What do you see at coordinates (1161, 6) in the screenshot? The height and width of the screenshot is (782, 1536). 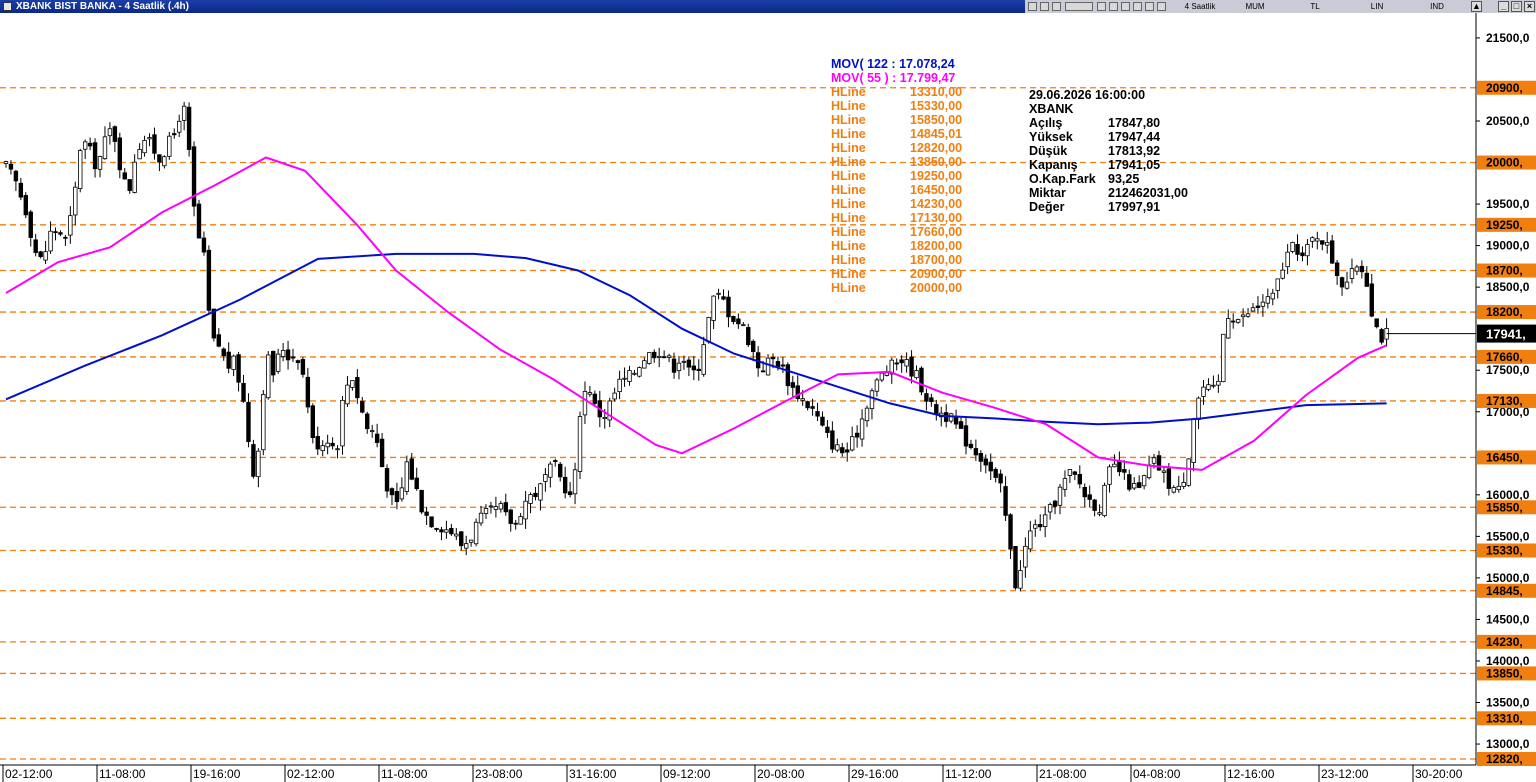 I see `menu-icon` at bounding box center [1161, 6].